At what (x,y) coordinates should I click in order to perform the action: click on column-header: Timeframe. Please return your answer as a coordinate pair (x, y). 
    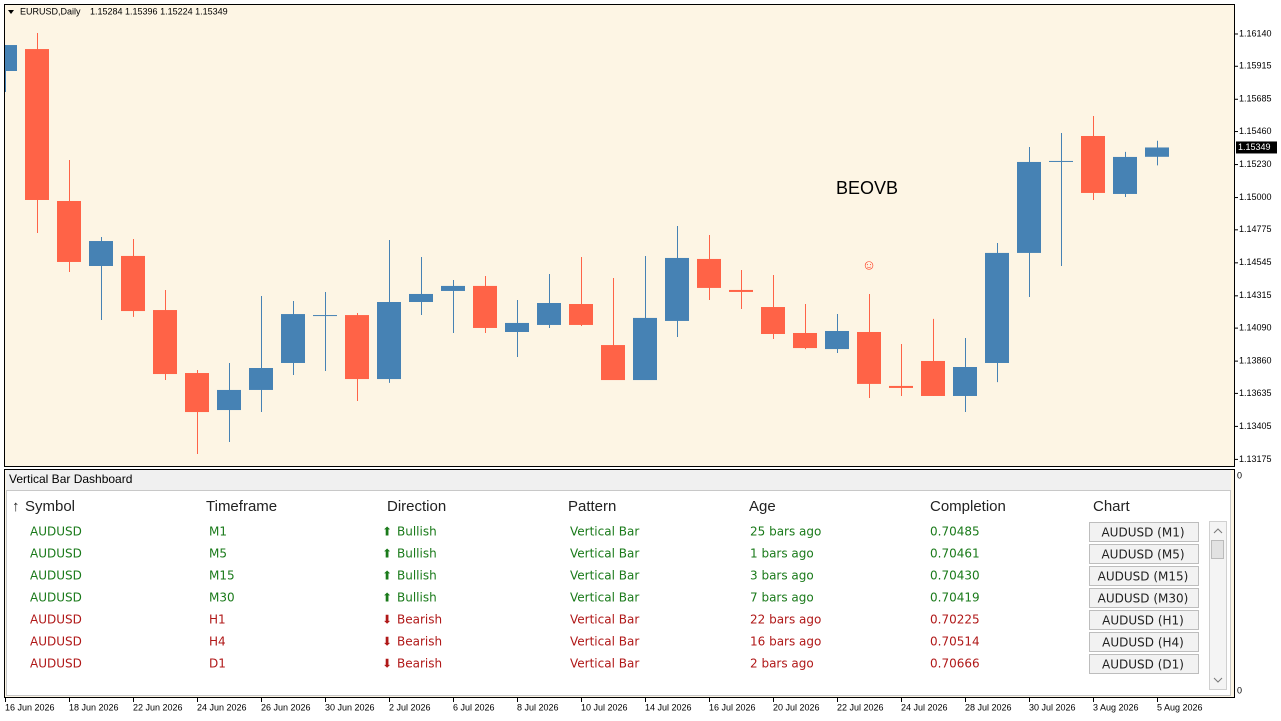
    Looking at the image, I should click on (241, 506).